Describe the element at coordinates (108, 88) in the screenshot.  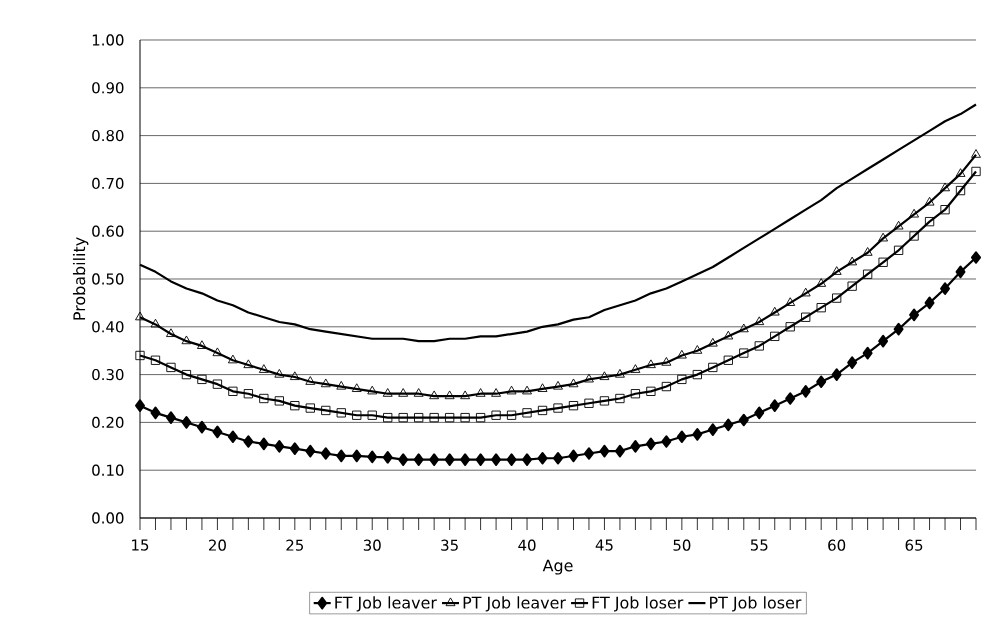
I see `y-tick-label: 0.90` at that location.